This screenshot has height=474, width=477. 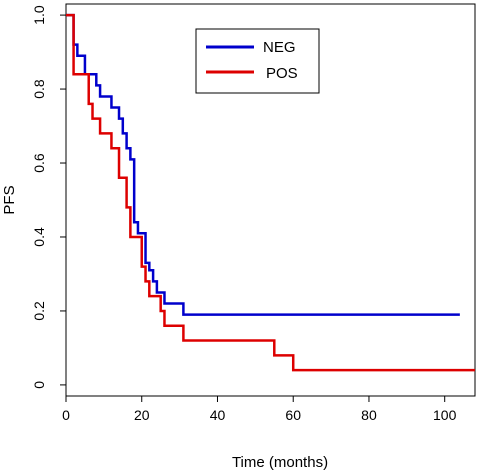 I want to click on legend-box, so click(x=257, y=61).